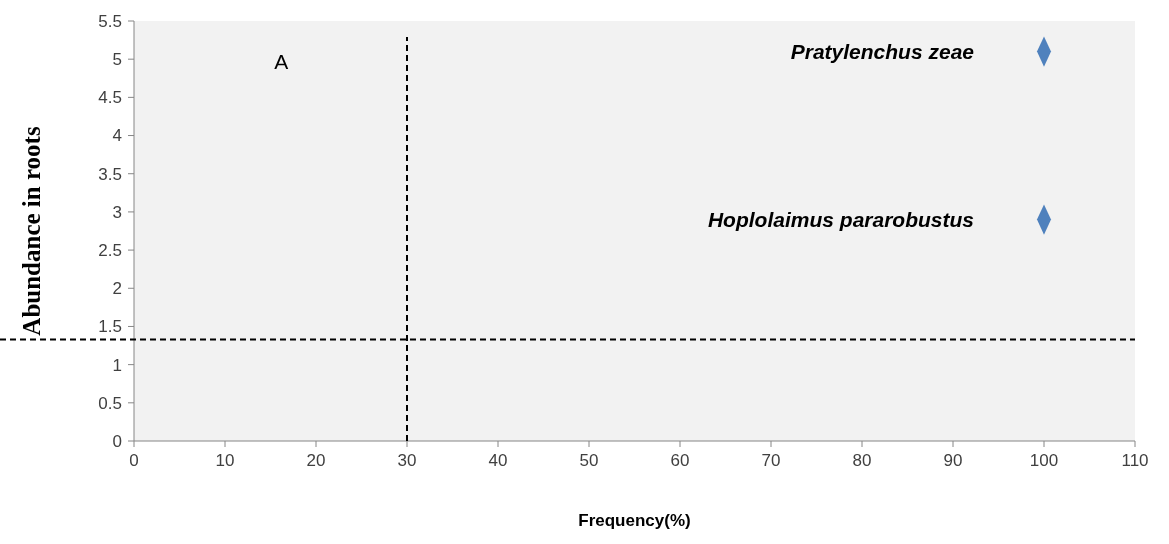  Describe the element at coordinates (840, 219) in the screenshot. I see `text: Hoplolaimus pararobustus` at that location.